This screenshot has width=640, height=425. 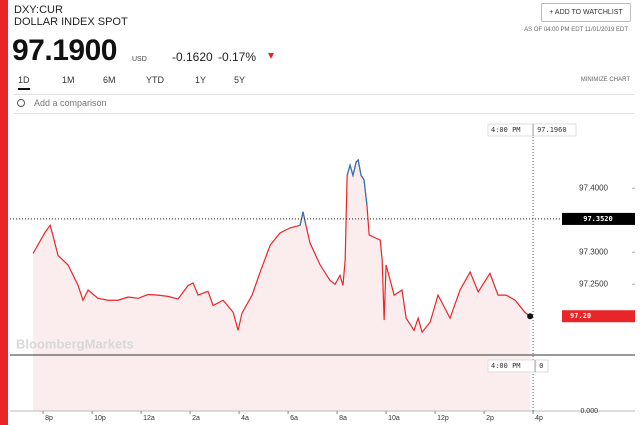 I want to click on comparison-search: Add a comparison, so click(x=324, y=104).